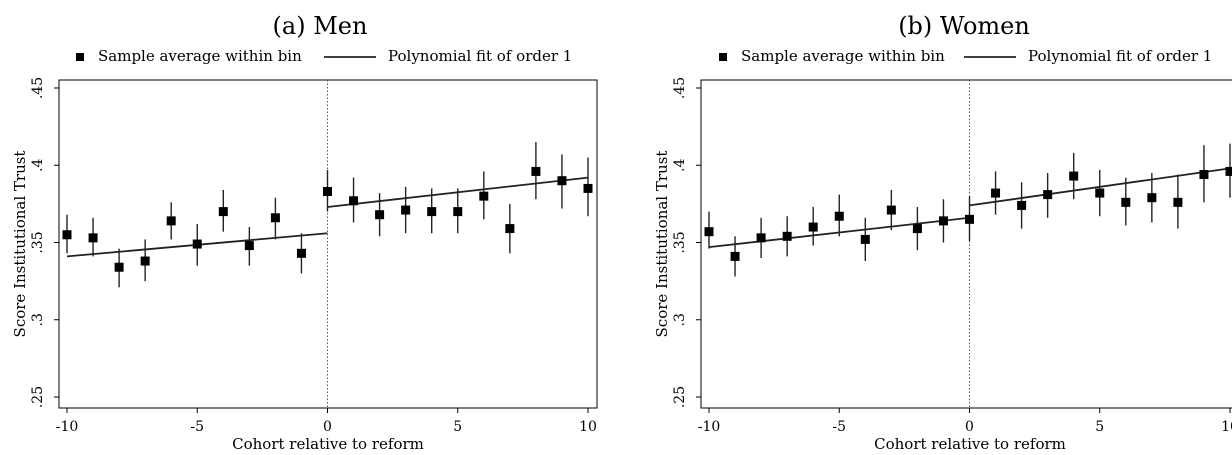 The image size is (1232, 455). What do you see at coordinates (320, 26) in the screenshot?
I see `chart-title: (a) Men` at bounding box center [320, 26].